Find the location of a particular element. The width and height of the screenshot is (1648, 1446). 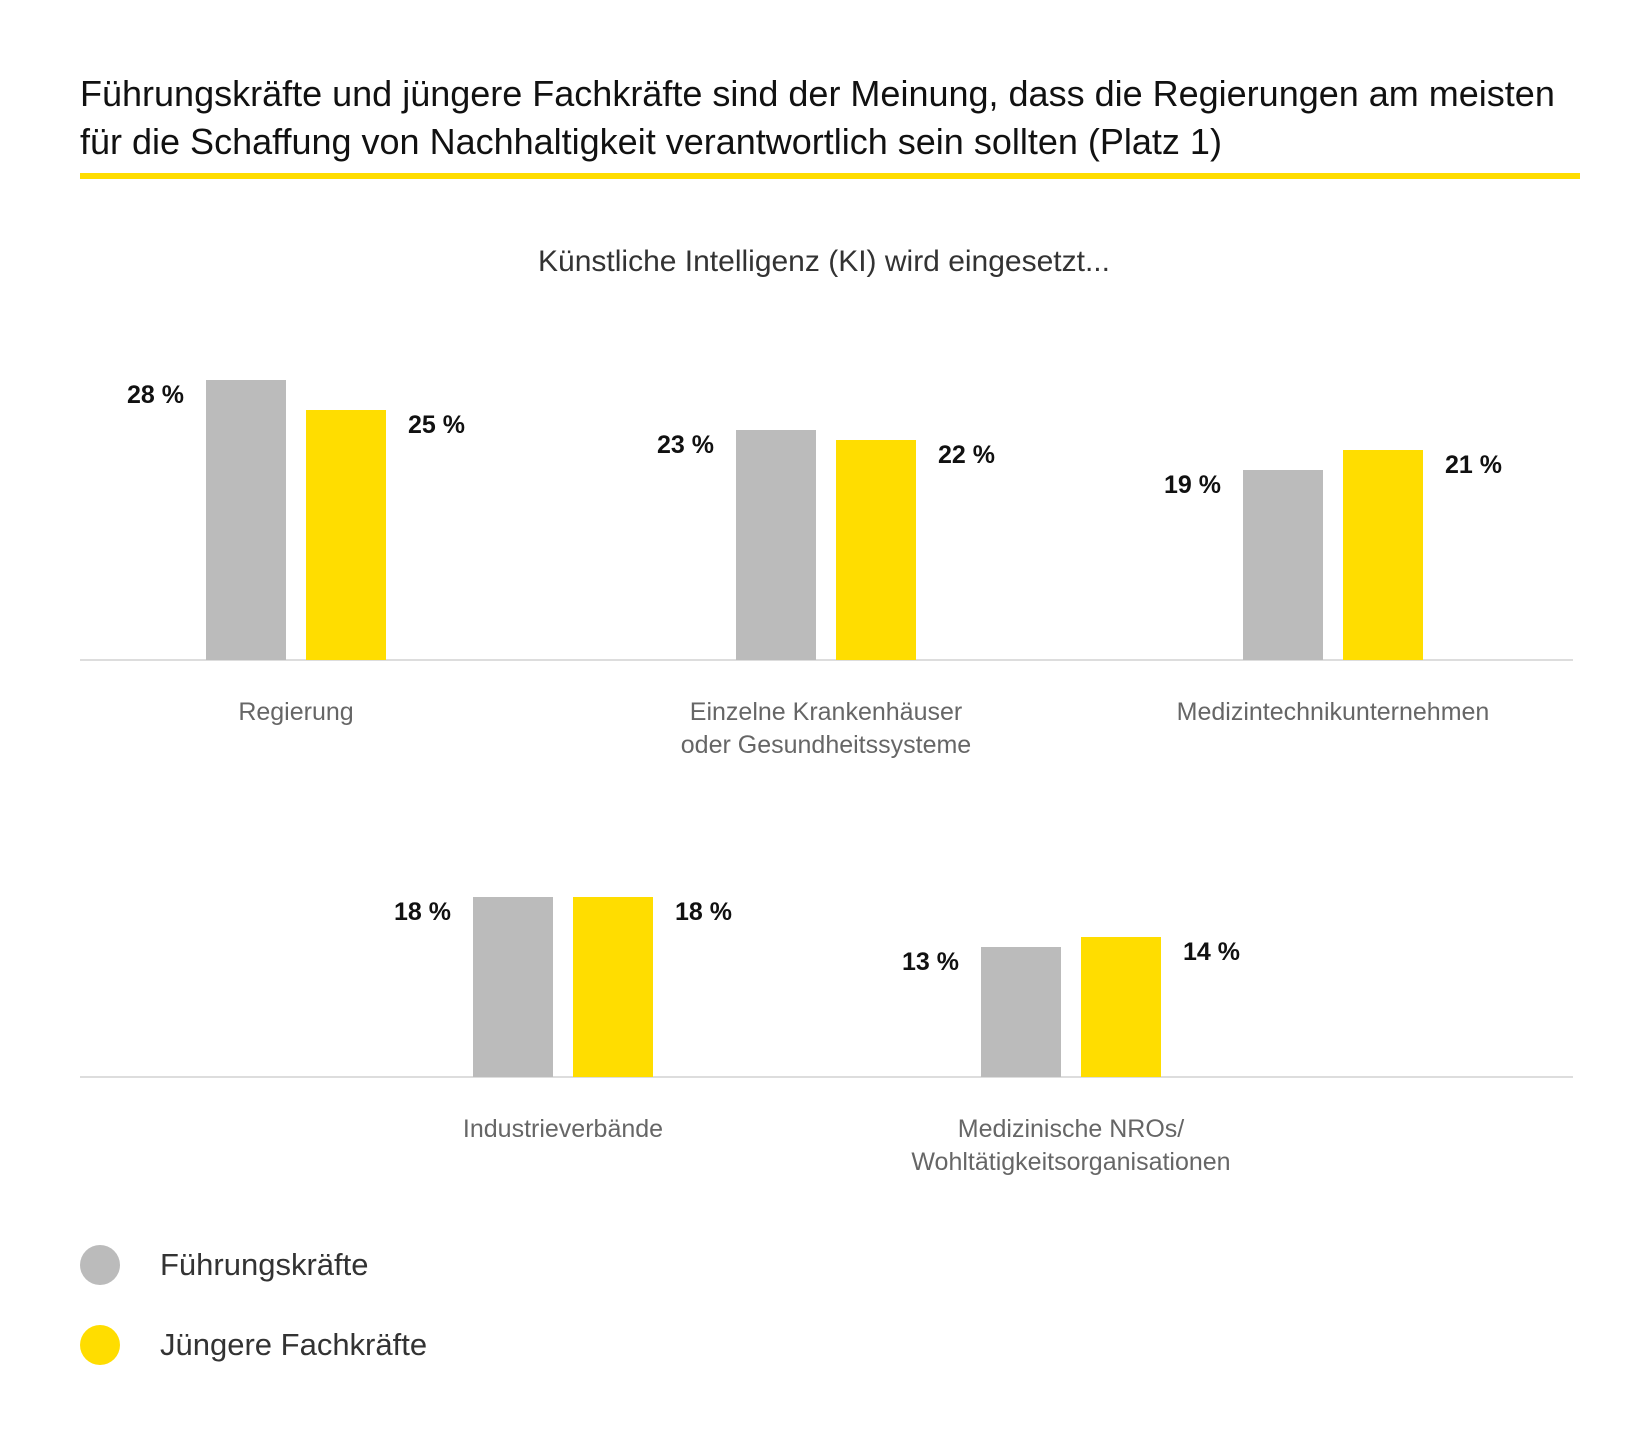

category-label-2-line-2: oder Gesundheitssysteme is located at coordinates (826, 745).